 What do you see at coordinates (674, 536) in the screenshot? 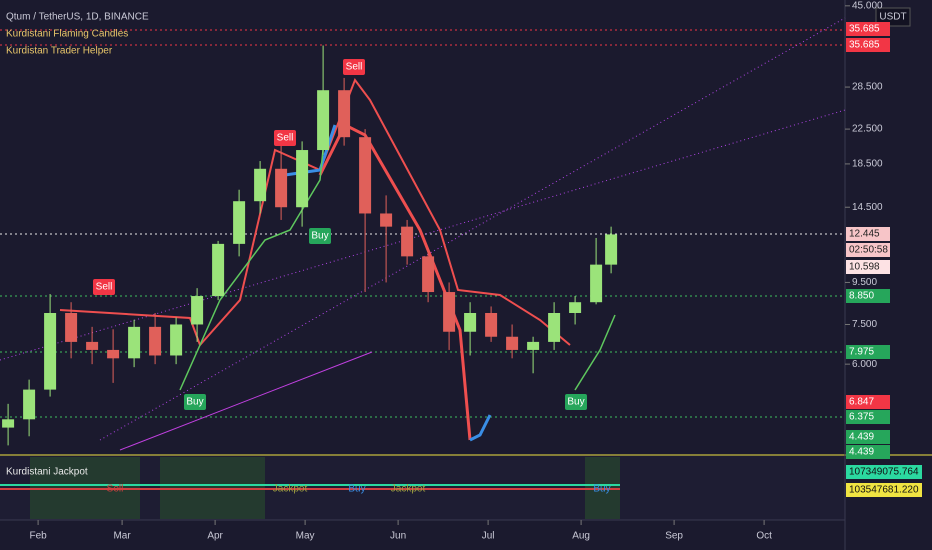
I see `x-tick-label: Sep` at bounding box center [674, 536].